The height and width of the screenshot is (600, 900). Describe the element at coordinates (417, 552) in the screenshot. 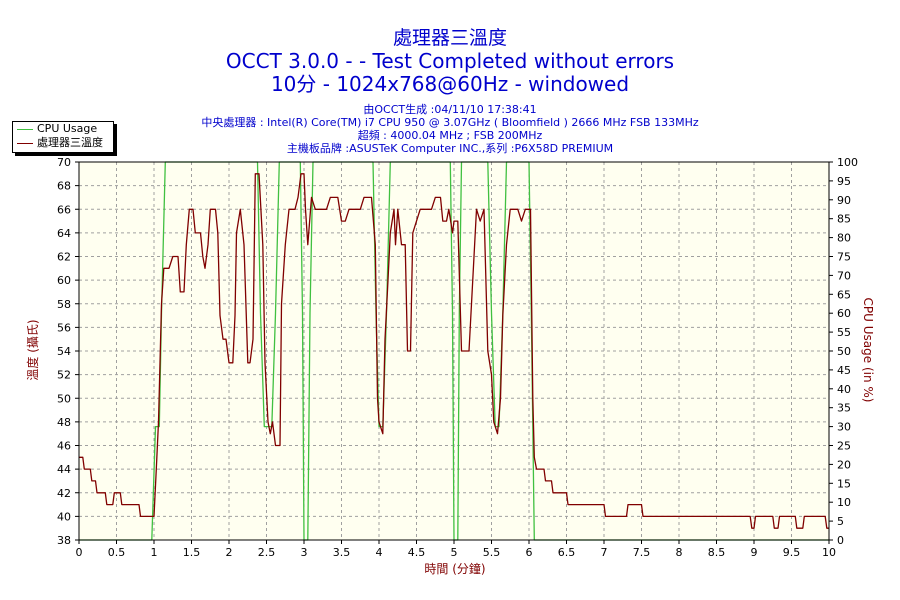

I see `x-tick-label: 4.5` at that location.